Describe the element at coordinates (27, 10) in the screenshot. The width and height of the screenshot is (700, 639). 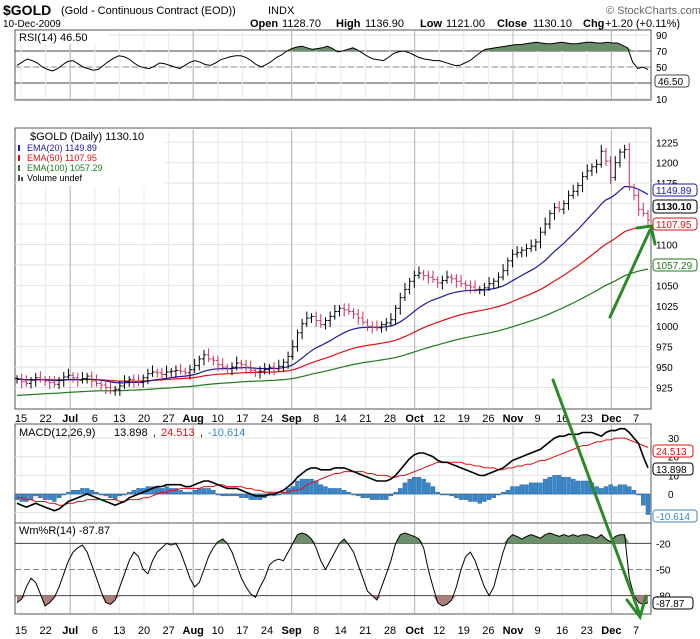
I see `symbol: $GOLD` at that location.